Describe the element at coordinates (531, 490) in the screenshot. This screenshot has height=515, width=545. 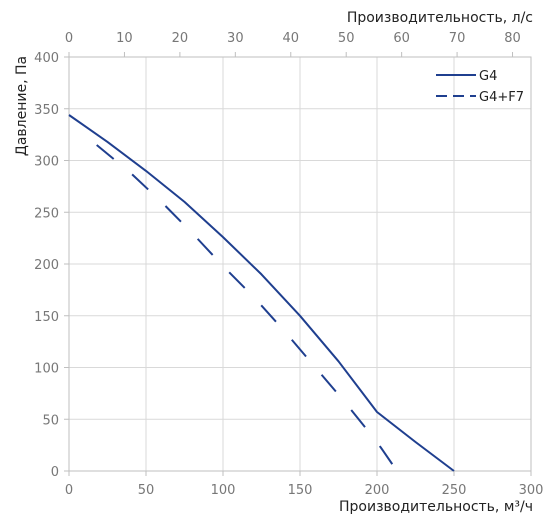
I see `x-tick-label: 300` at that location.